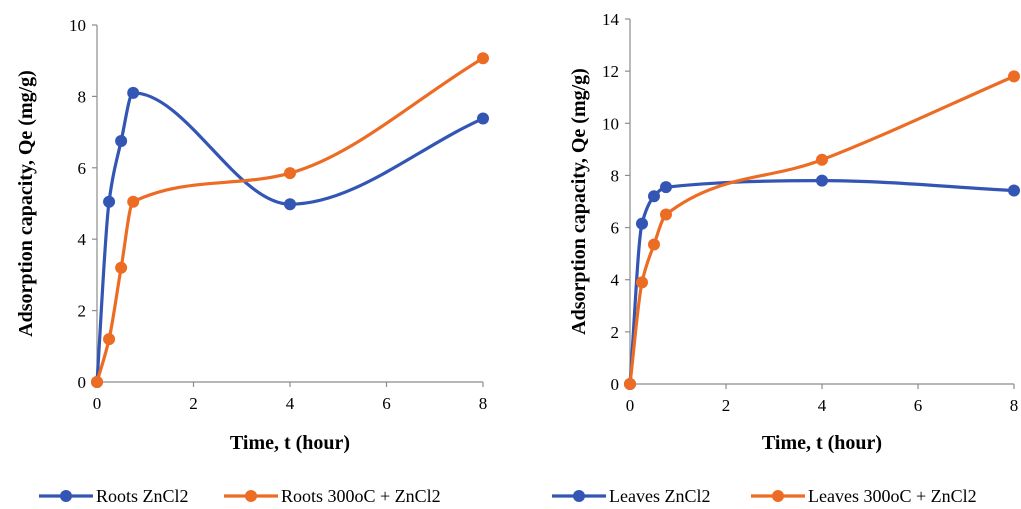  Describe the element at coordinates (142, 496) in the screenshot. I see `legend-label: Roots ZnCl2` at that location.